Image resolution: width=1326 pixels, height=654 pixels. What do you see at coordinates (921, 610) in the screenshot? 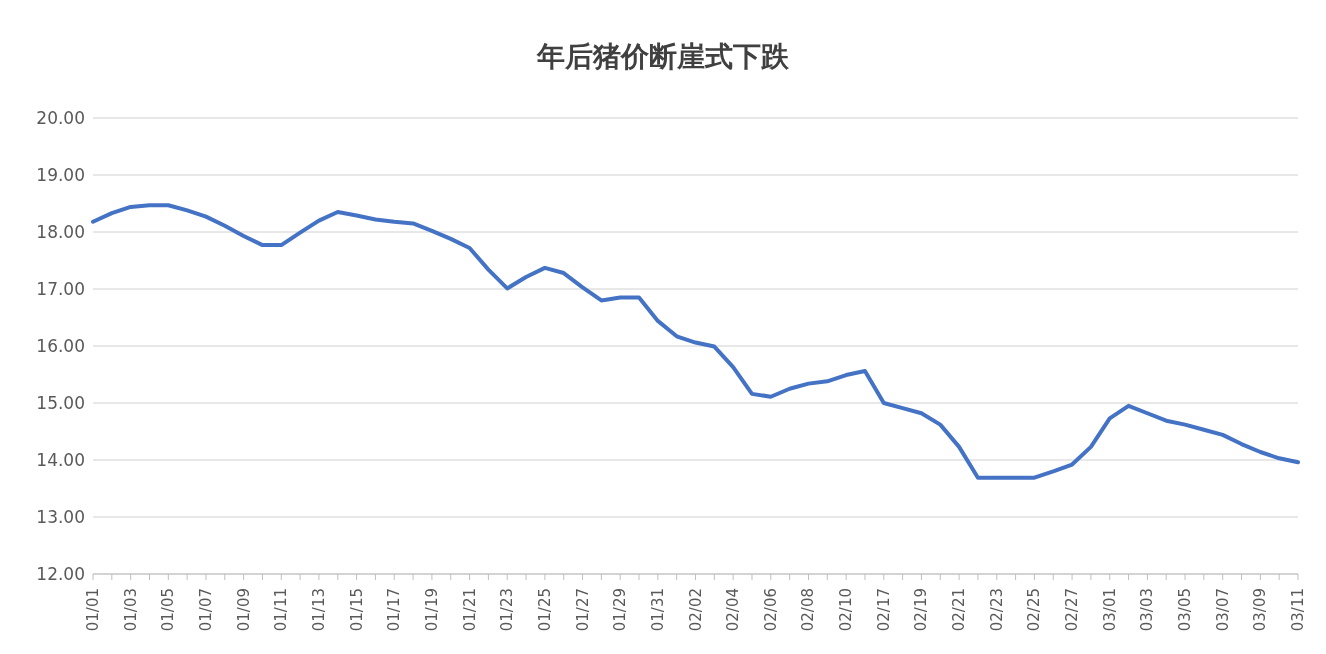
I see `x-tick-label: 02/19` at bounding box center [921, 610].